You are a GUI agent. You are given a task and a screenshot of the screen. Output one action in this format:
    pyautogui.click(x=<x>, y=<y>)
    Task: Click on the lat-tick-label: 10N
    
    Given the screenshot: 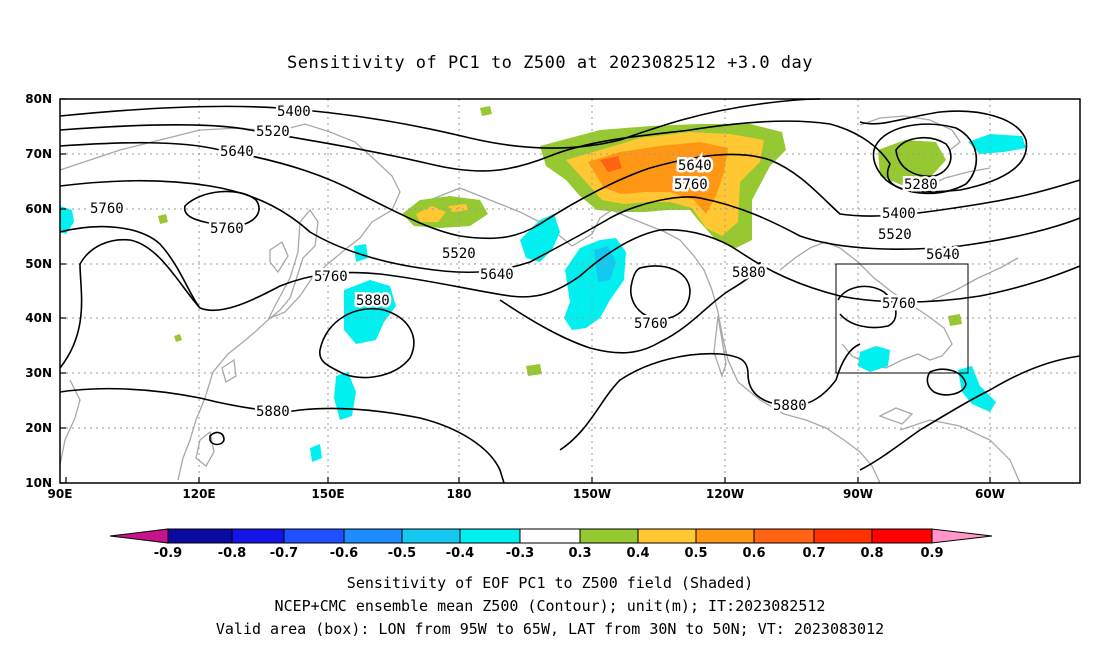 What is the action you would take?
    pyautogui.click(x=38, y=483)
    